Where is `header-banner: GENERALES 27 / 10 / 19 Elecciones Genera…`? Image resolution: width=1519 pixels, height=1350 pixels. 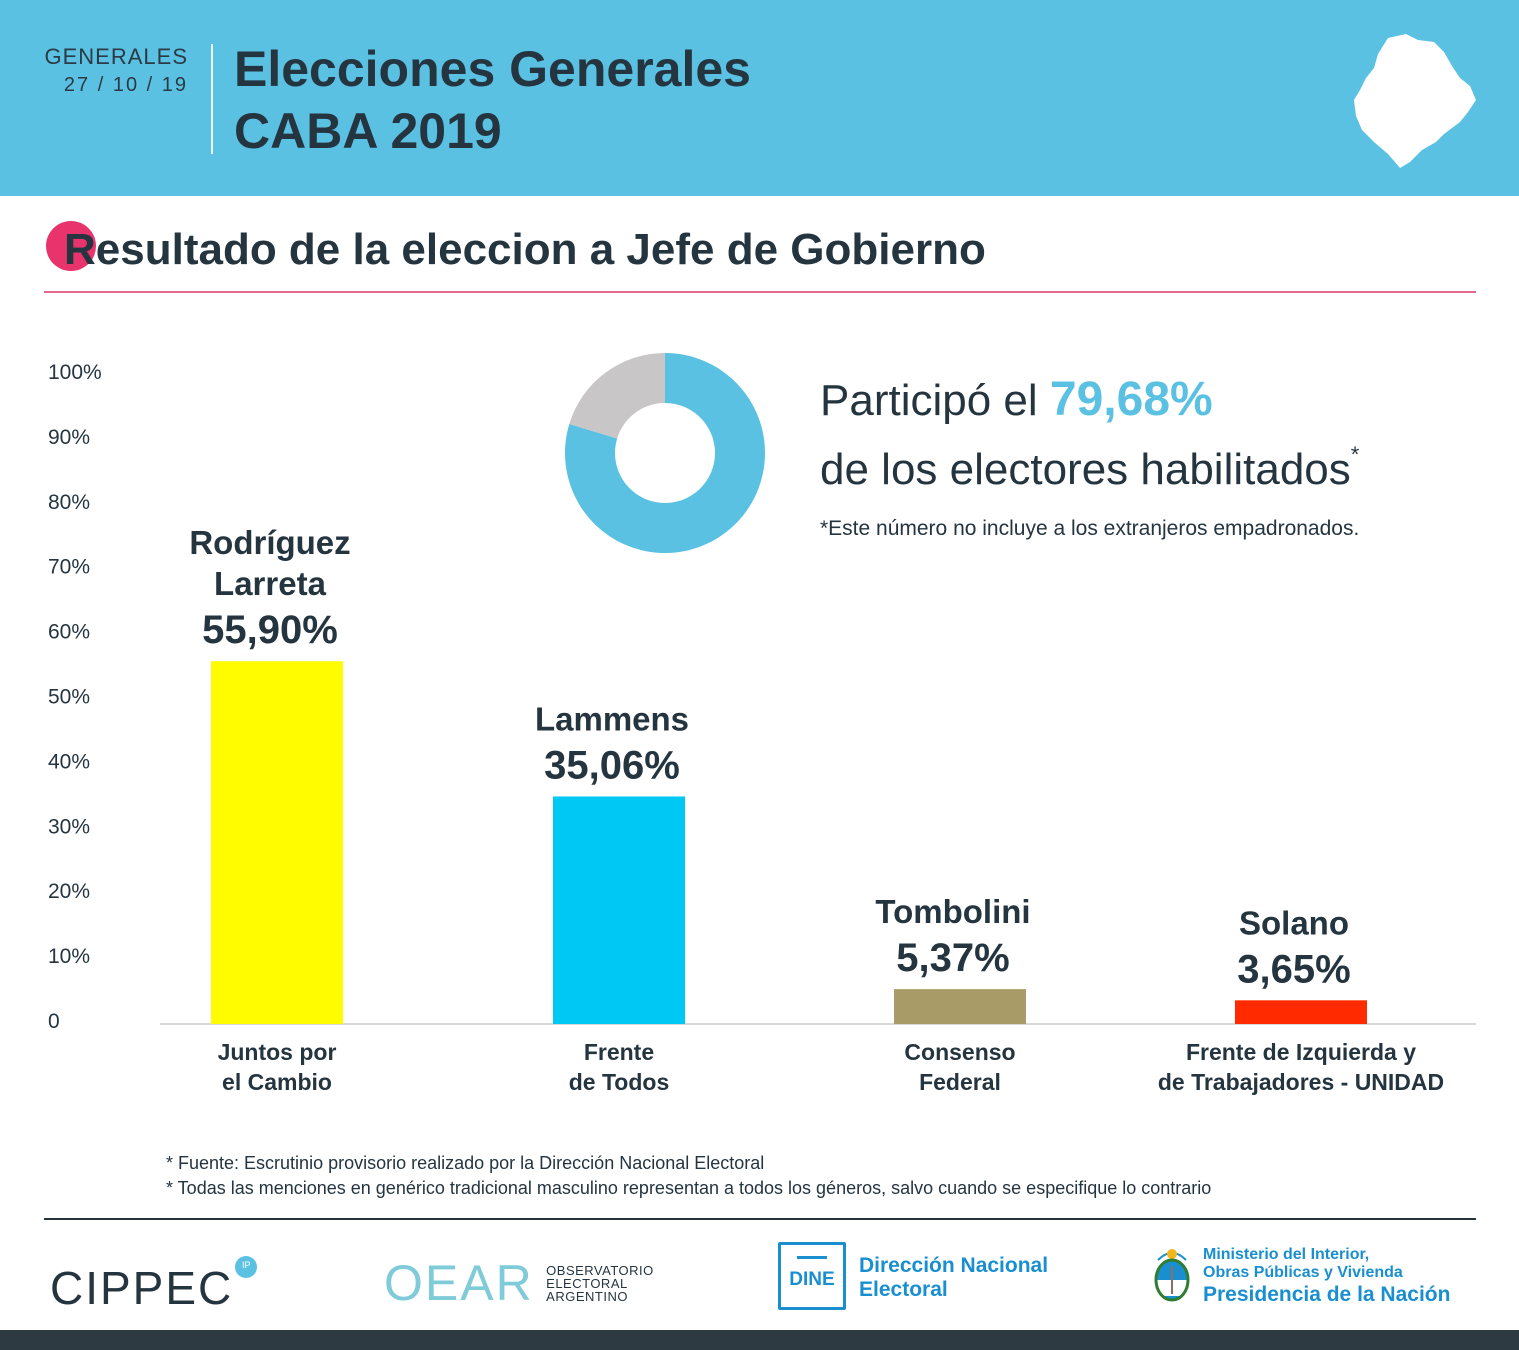 header-banner: GENERALES 27 / 10 / 19 Elecciones Genera… is located at coordinates (759, 98).